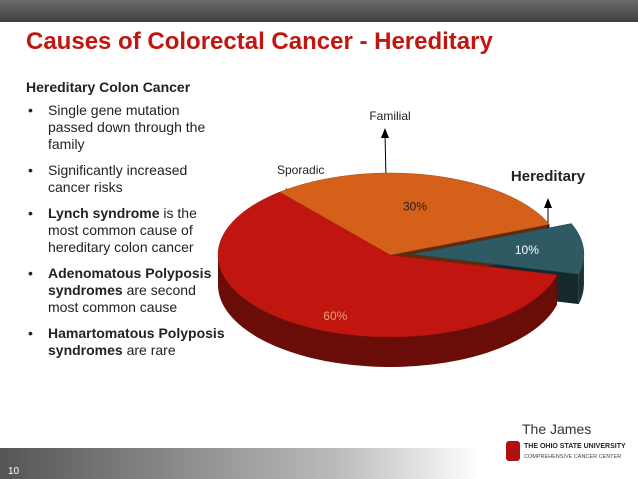 The image size is (638, 479). What do you see at coordinates (122, 298) in the screenshot?
I see `bullet-text: are second most common cause` at bounding box center [122, 298].